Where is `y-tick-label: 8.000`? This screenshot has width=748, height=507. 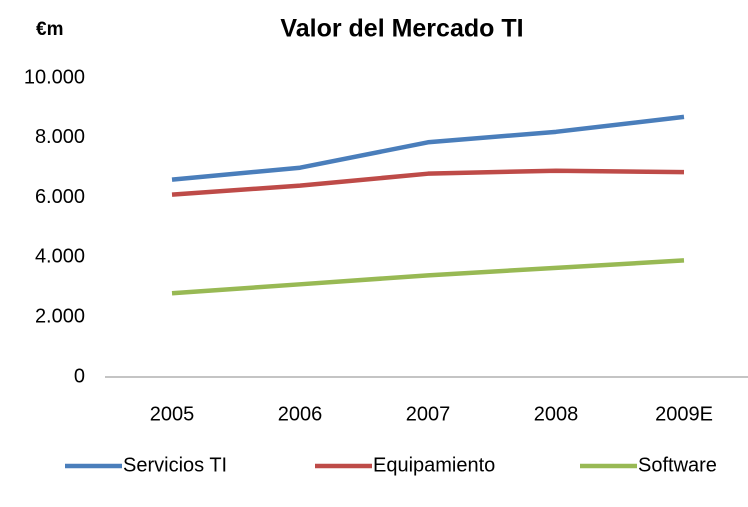
y-tick-label: 8.000 is located at coordinates (60, 137).